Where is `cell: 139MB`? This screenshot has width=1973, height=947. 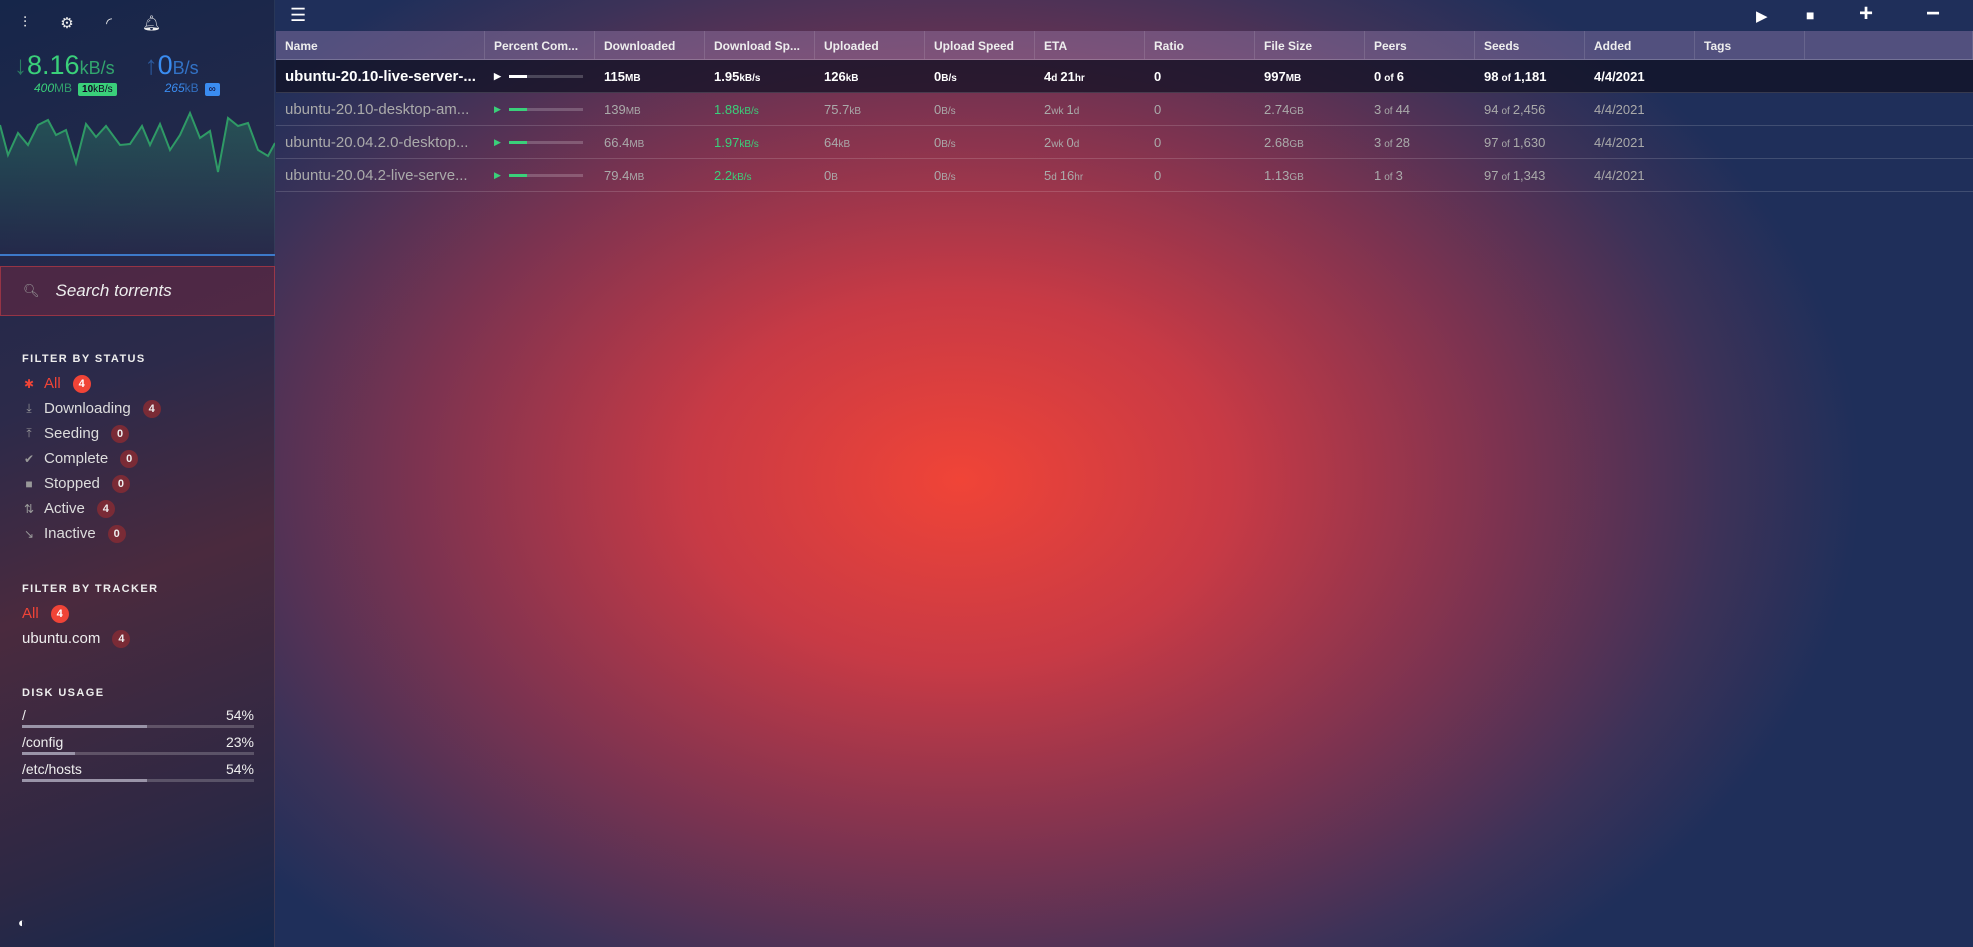 cell: 139MB is located at coordinates (650, 109).